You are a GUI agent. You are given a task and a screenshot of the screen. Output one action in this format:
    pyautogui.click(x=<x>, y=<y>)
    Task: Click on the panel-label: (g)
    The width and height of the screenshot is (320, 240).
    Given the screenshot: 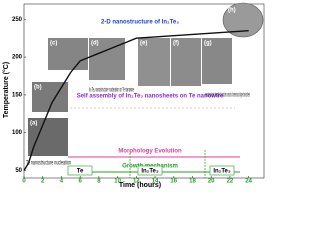 What is the action you would take?
    pyautogui.click(x=208, y=44)
    